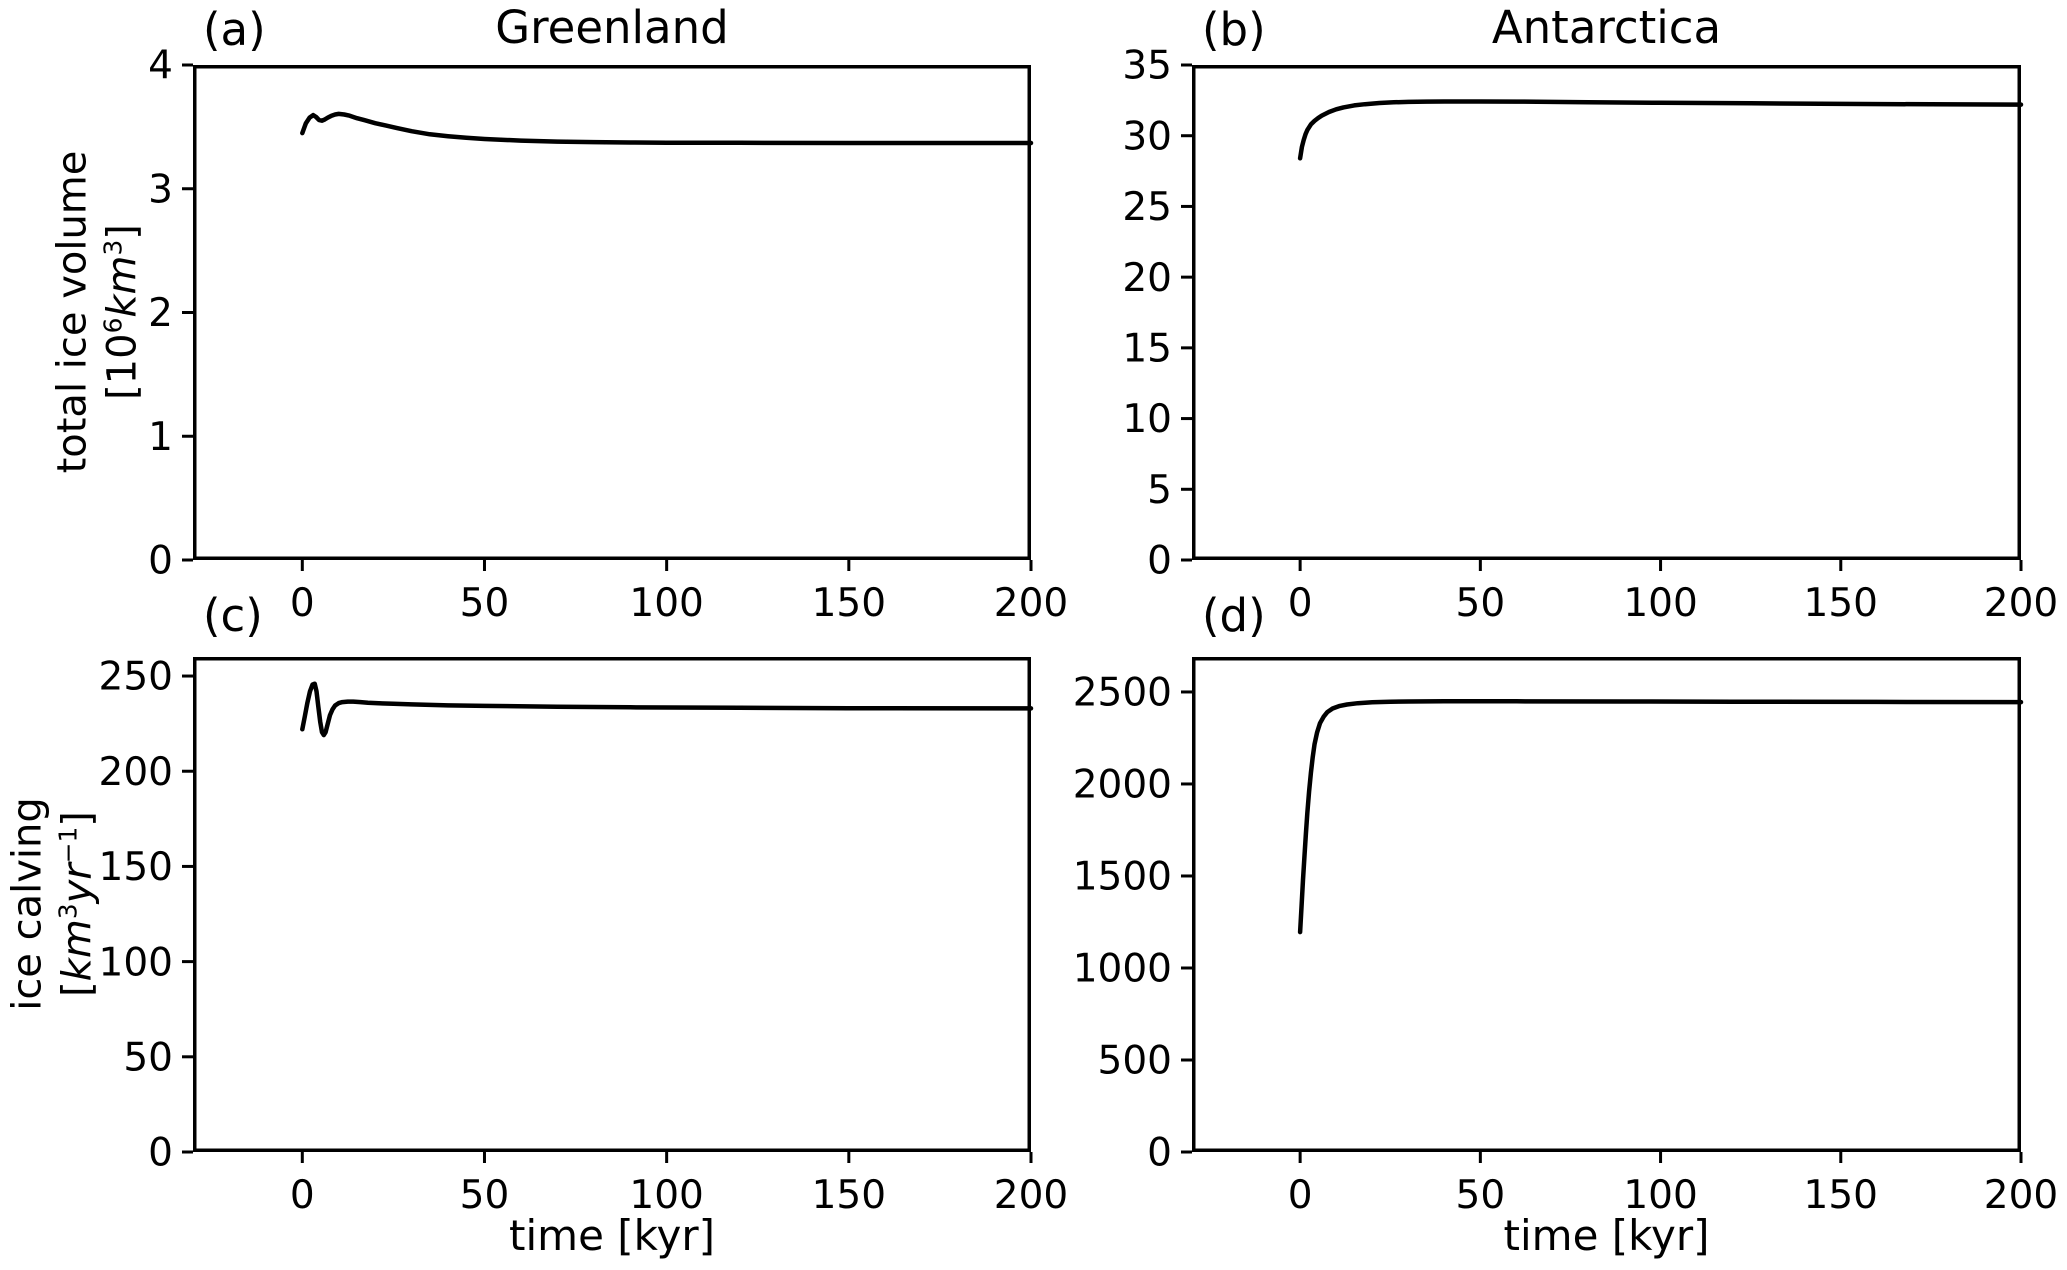  I want to click on ylabel-line1: ice calving, so click(27, 904).